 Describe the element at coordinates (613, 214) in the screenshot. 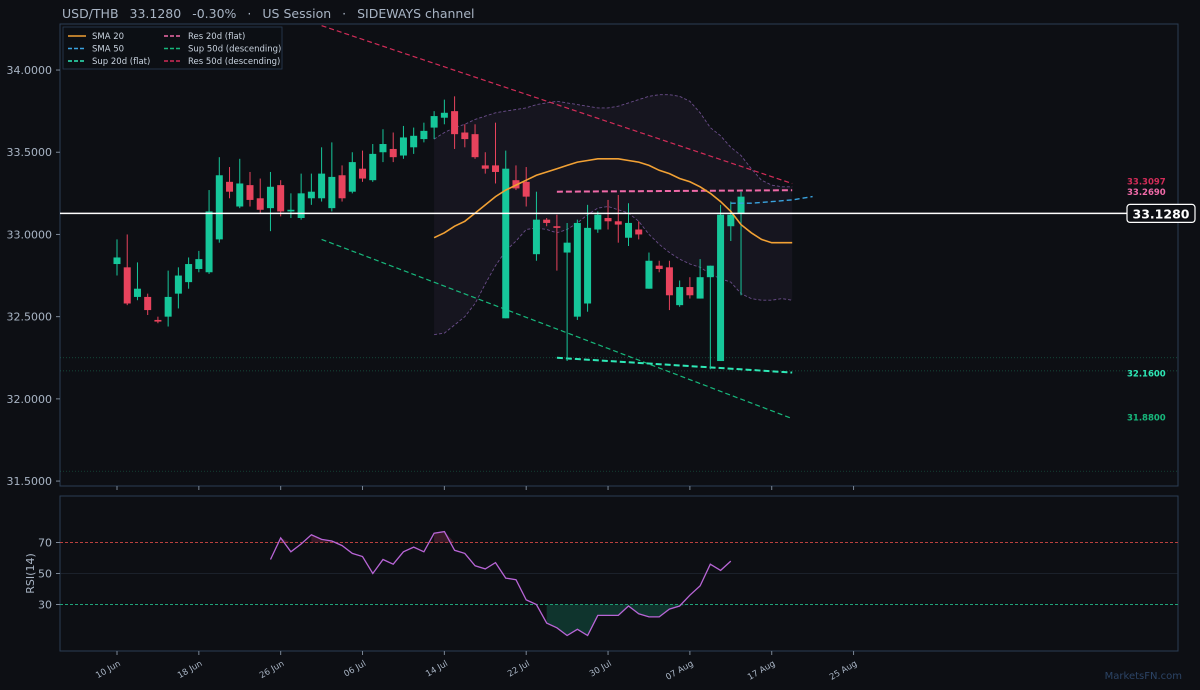

I see `bollinger-band-fill` at that location.